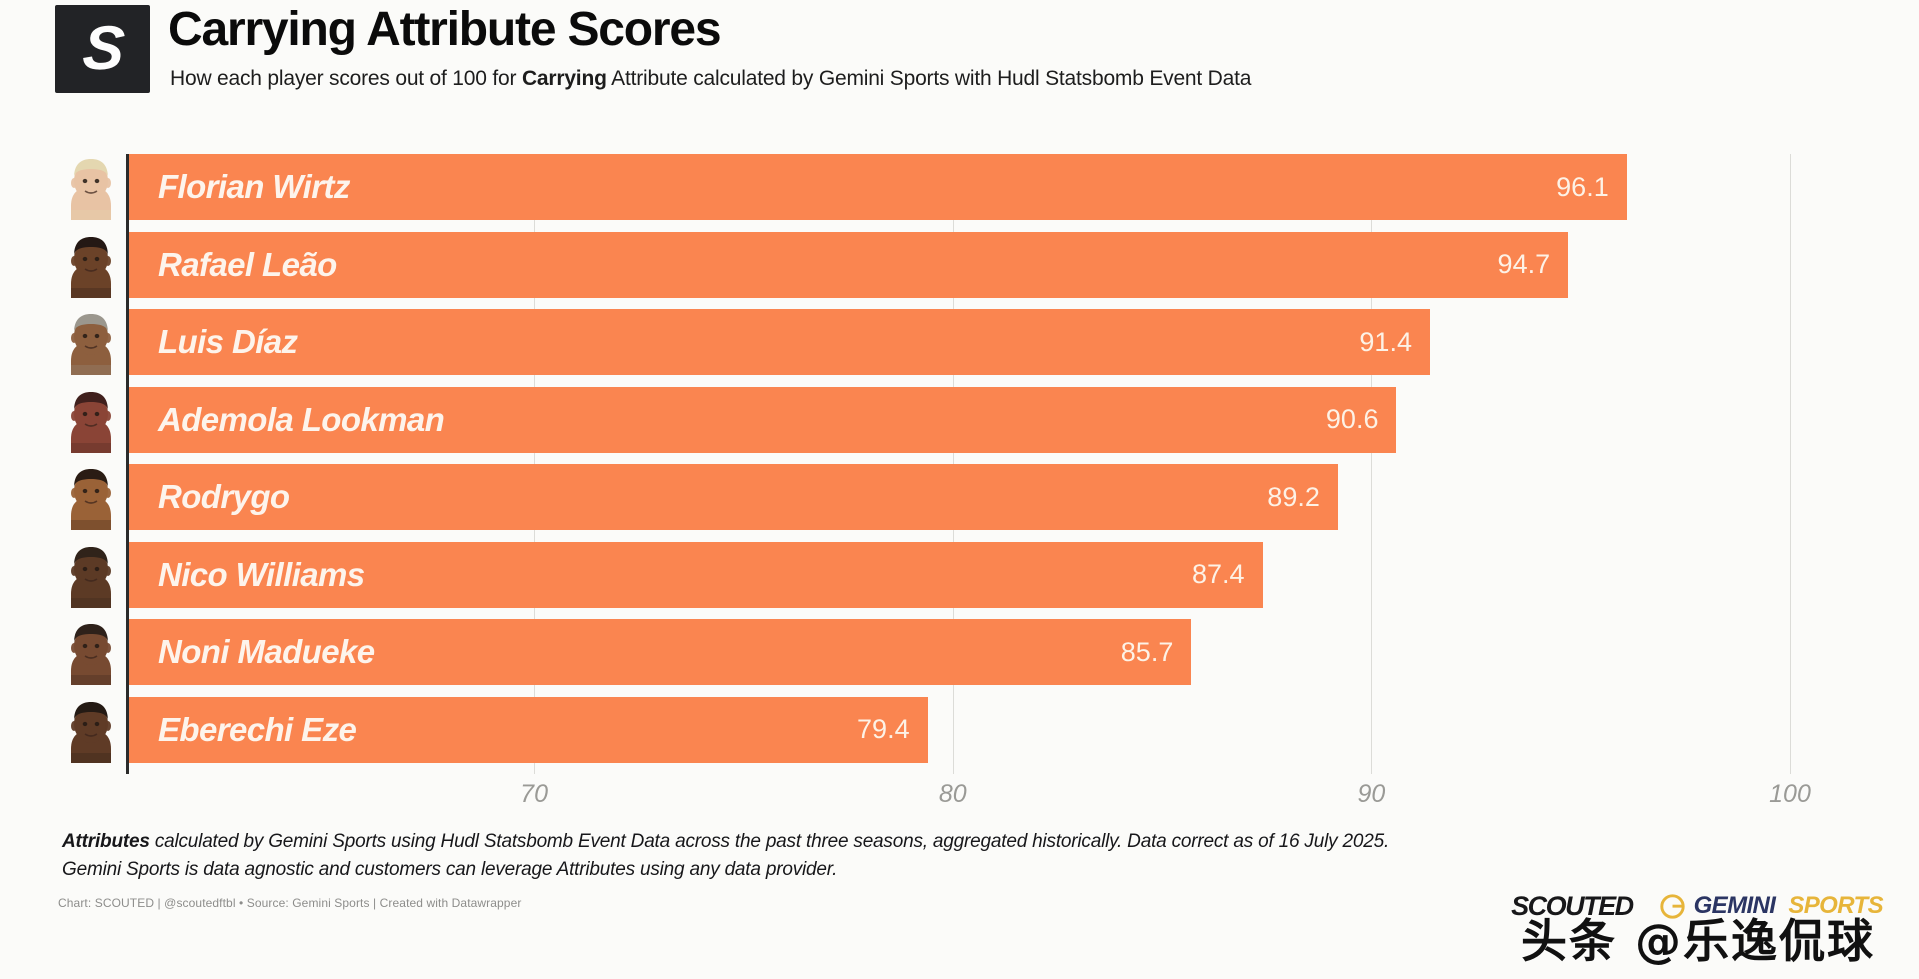 The width and height of the screenshot is (1919, 979). Describe the element at coordinates (1734, 905) in the screenshot. I see `gemini-wordmark: GEMINI` at that location.